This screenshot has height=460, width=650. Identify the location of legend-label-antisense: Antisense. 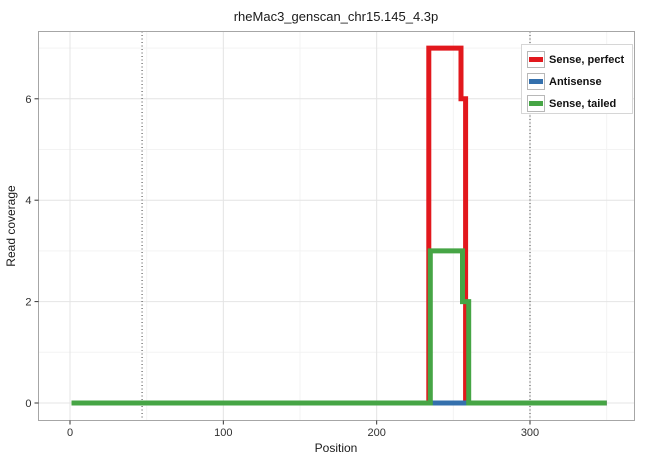
(575, 81).